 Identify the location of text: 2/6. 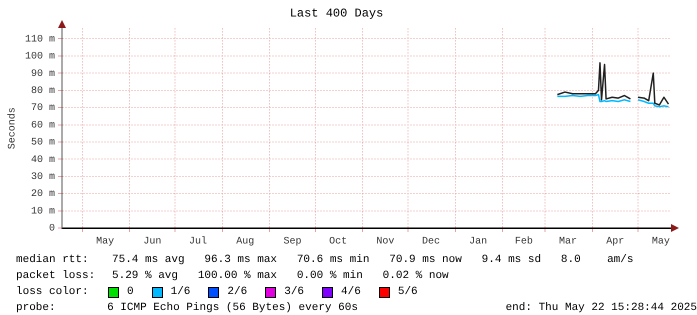
(237, 292).